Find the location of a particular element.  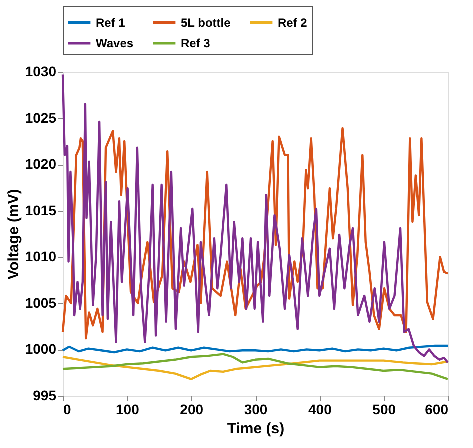

legend-label: Ref 3 is located at coordinates (196, 43).